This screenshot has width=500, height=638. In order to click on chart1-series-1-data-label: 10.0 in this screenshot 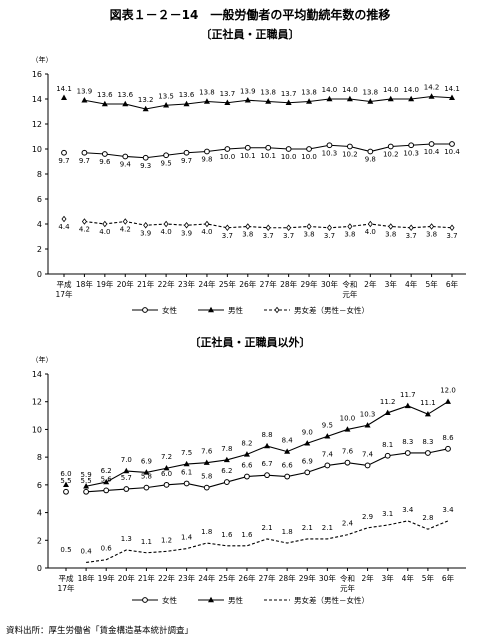, I will do `click(228, 157)`.